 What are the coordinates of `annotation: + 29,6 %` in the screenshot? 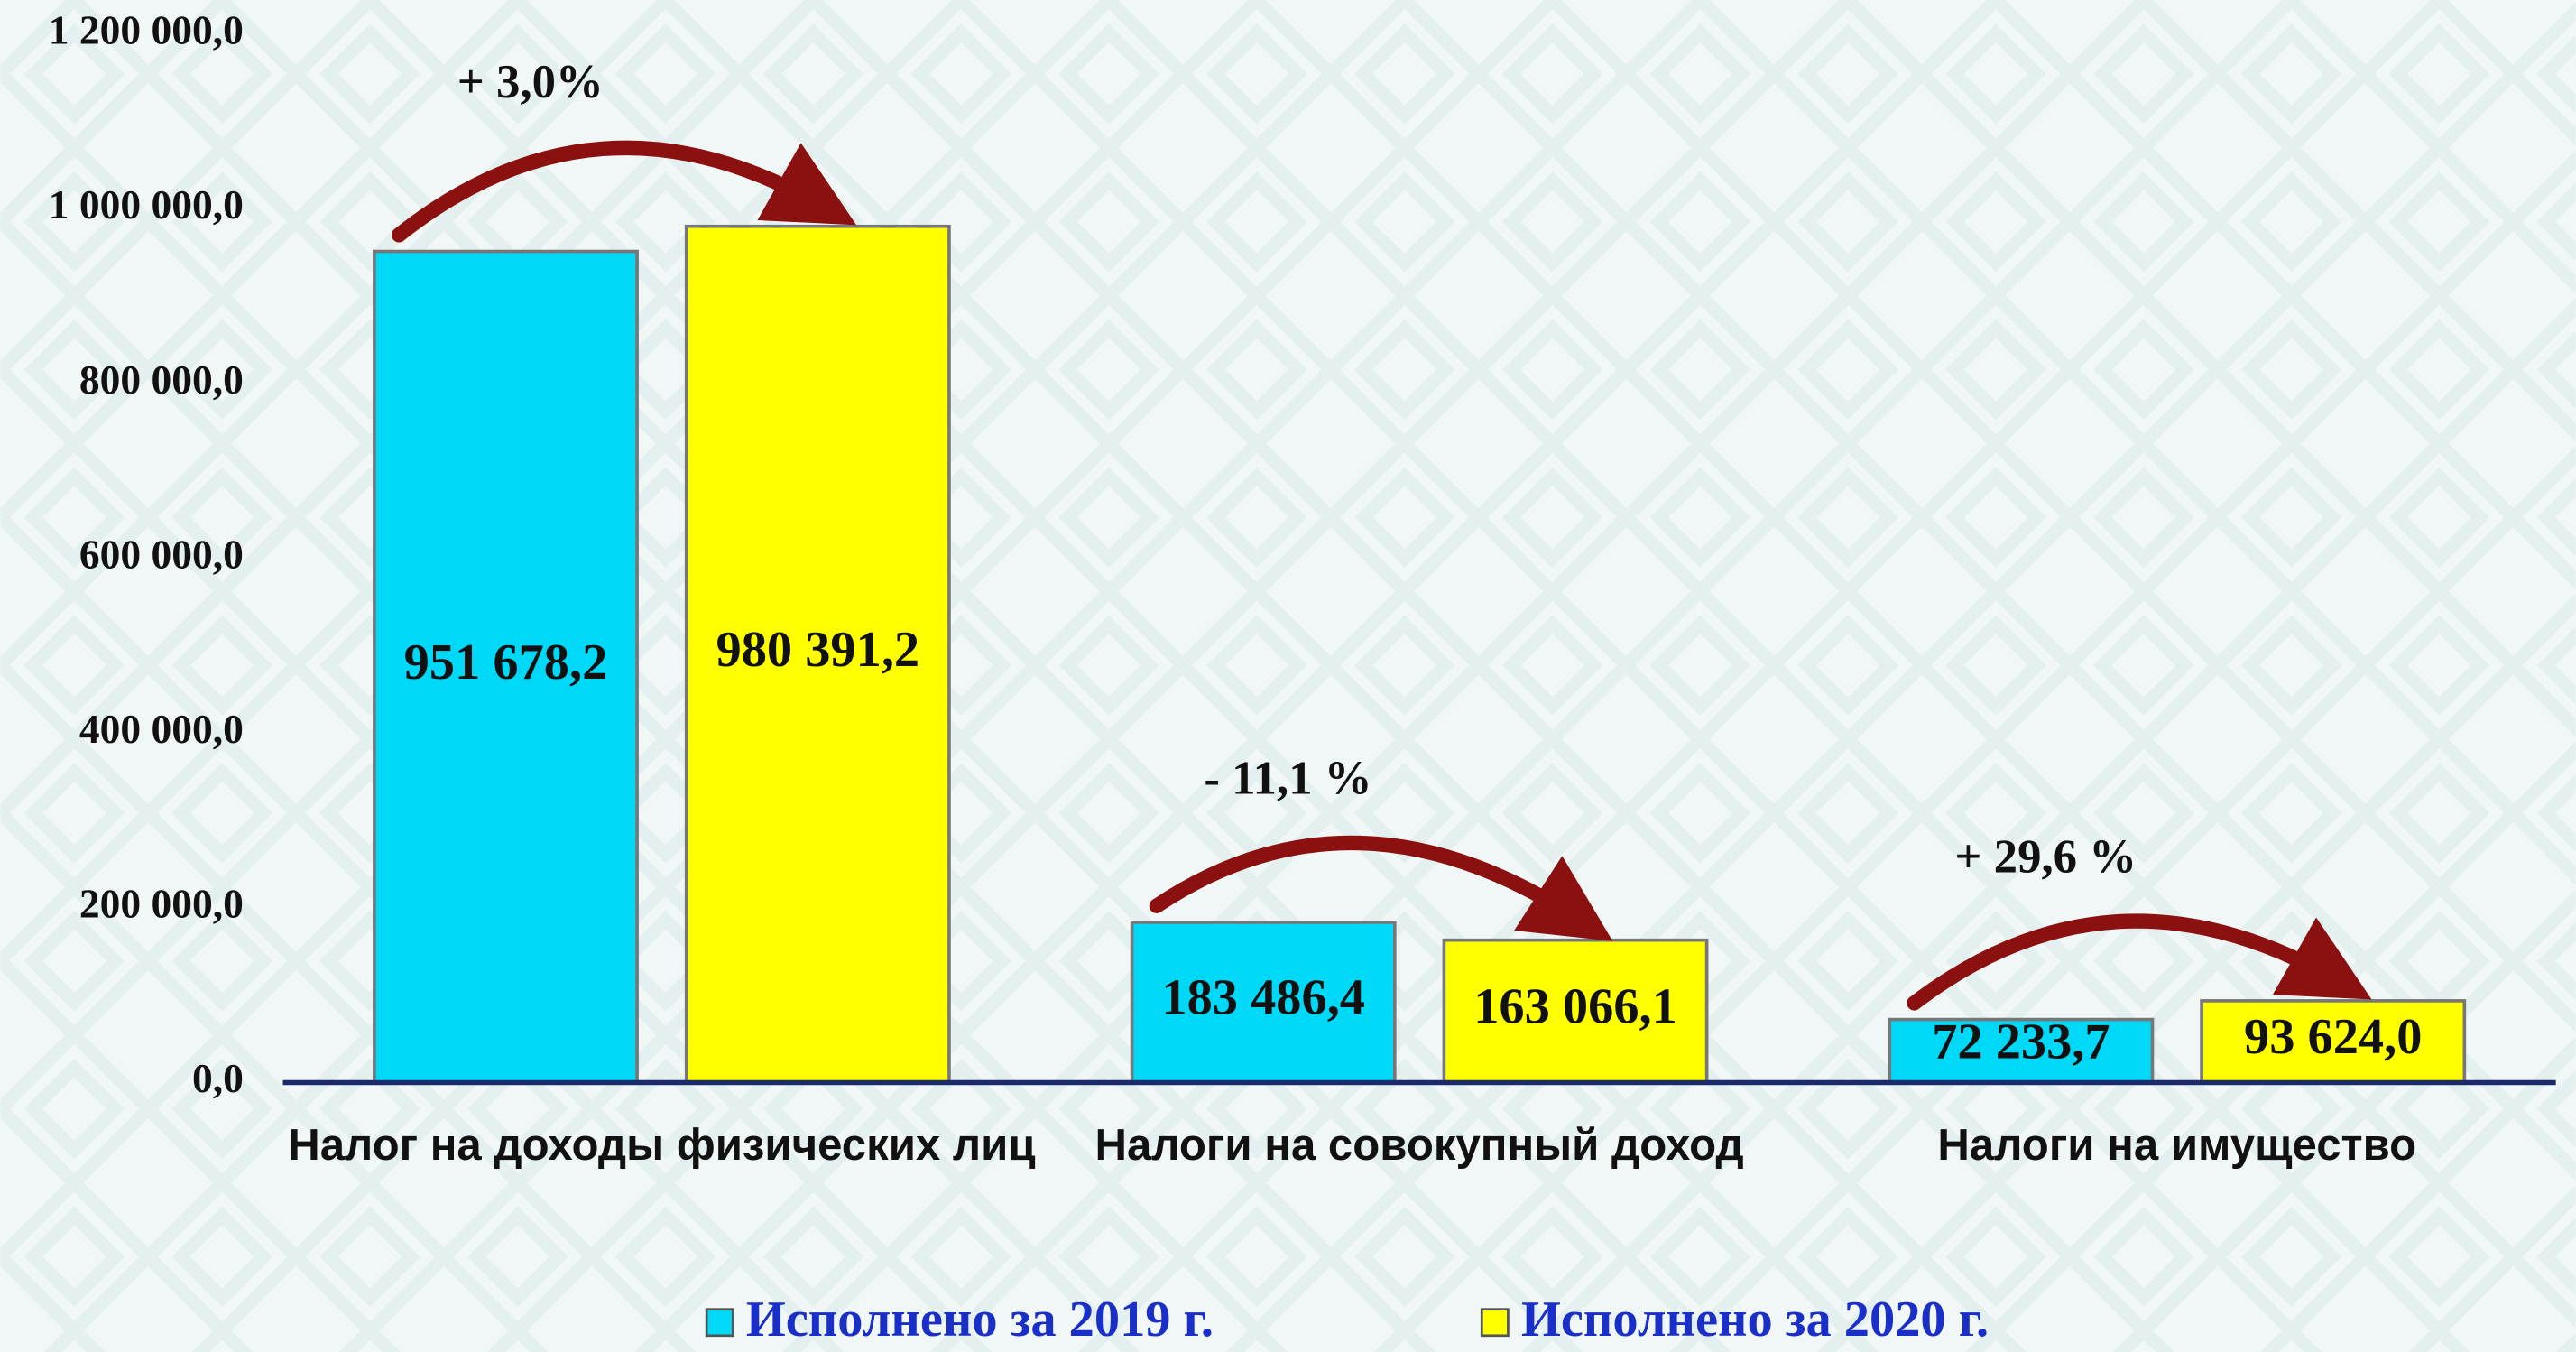 It's located at (2046, 856).